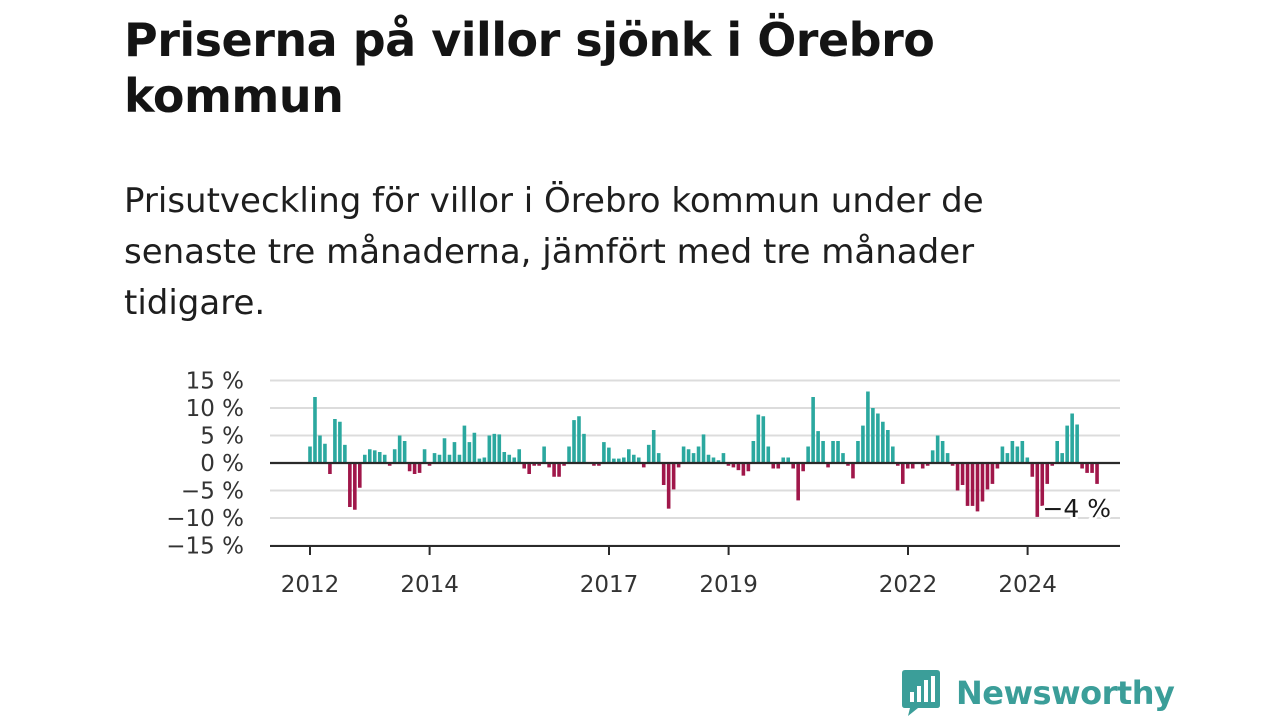  Describe the element at coordinates (205, 547) in the screenshot. I see `y-tick-label: −15 %` at that location.